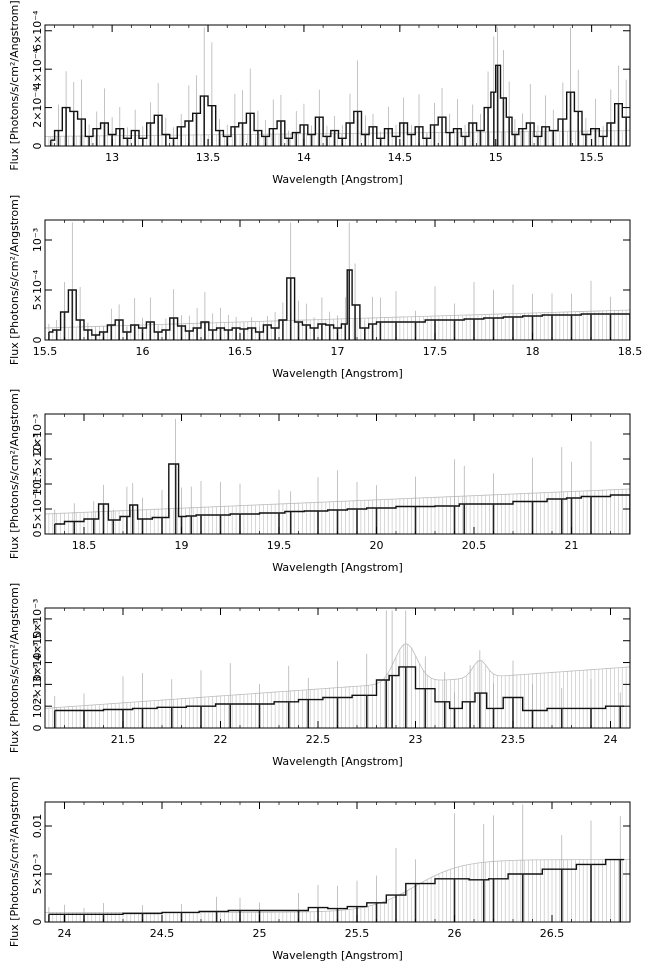  I want to click on y-tick-label: 2×10⁻⁴, so click(37, 107).